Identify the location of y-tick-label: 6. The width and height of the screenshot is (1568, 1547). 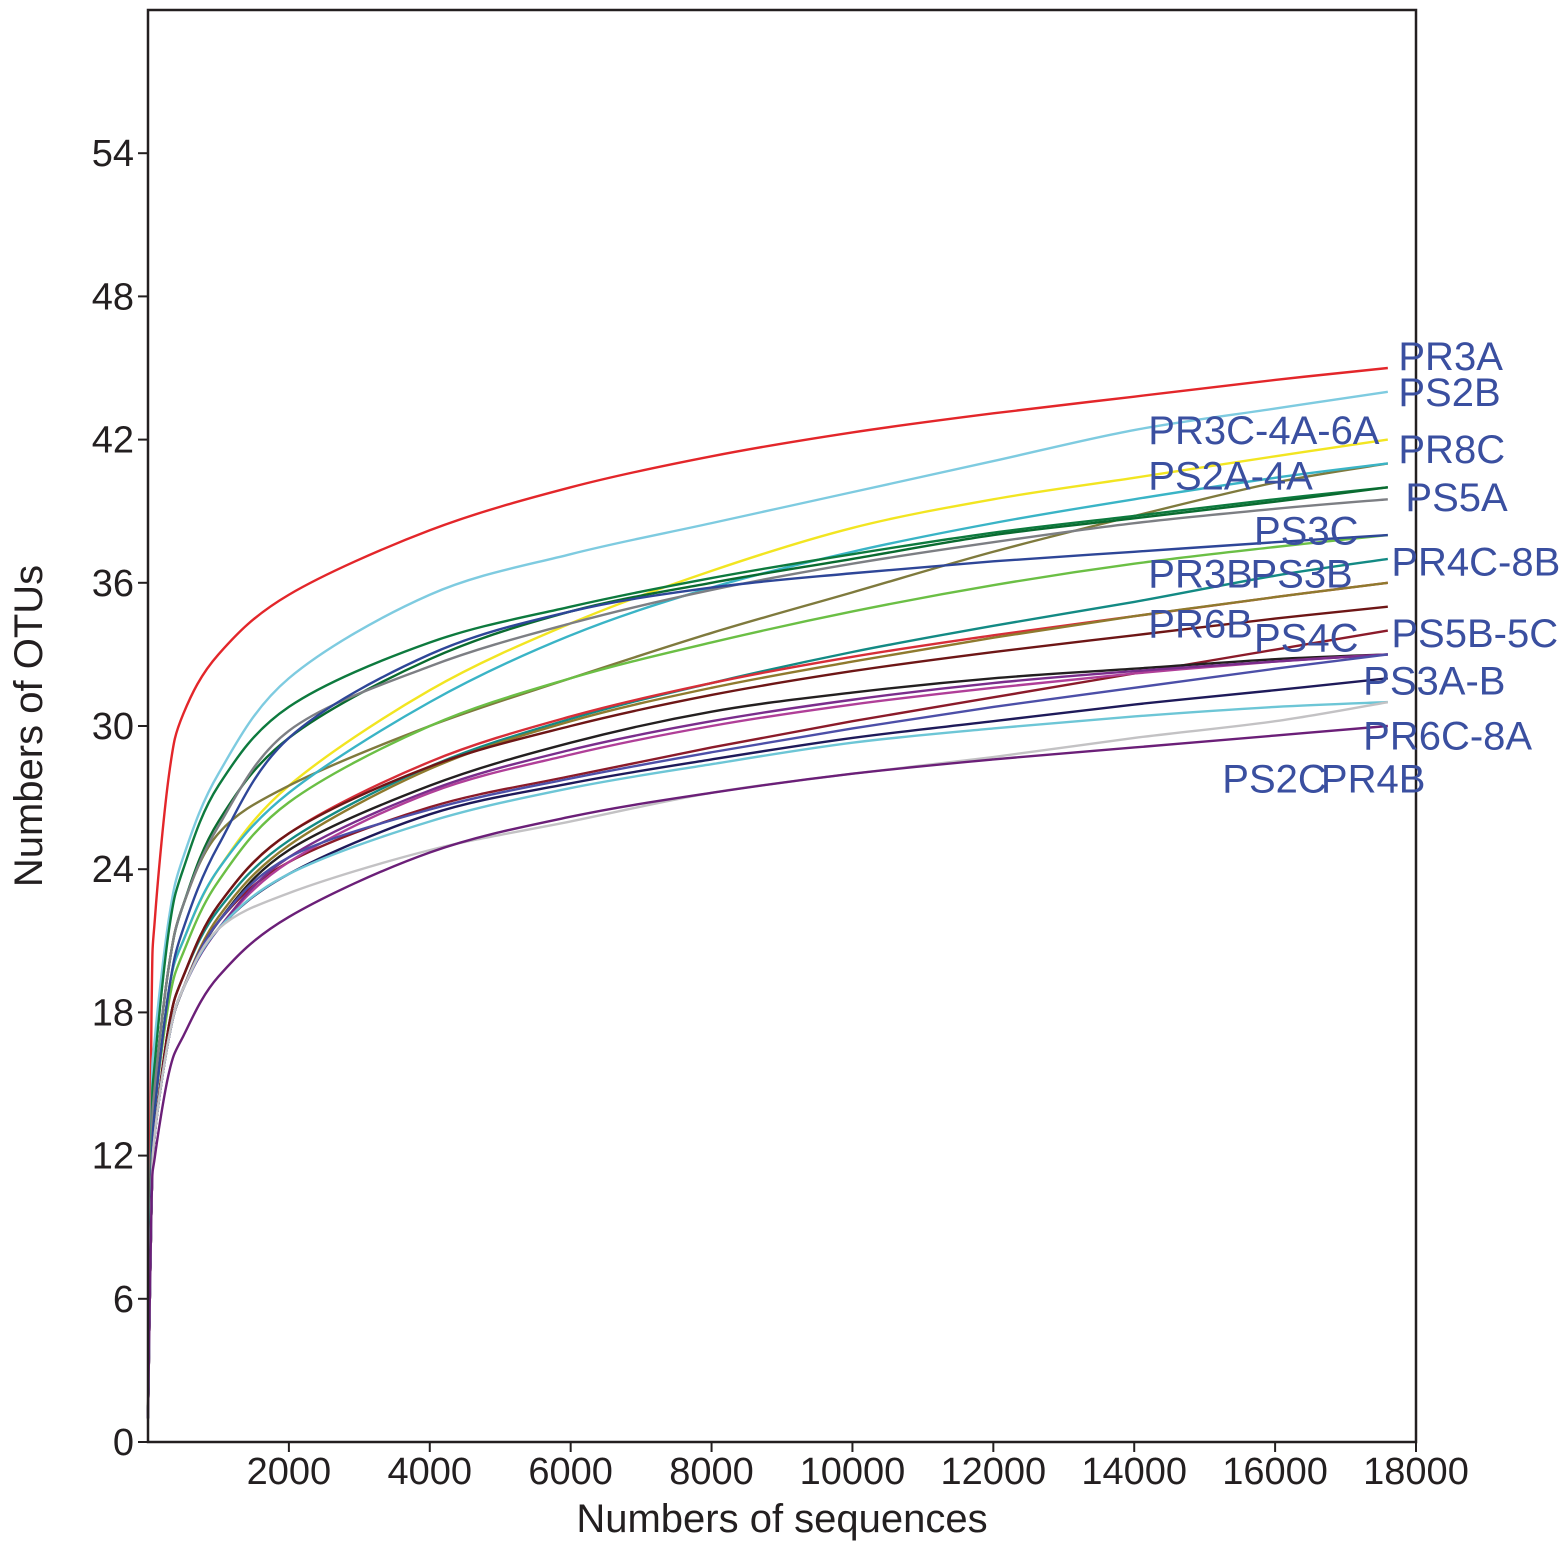
(123, 1300).